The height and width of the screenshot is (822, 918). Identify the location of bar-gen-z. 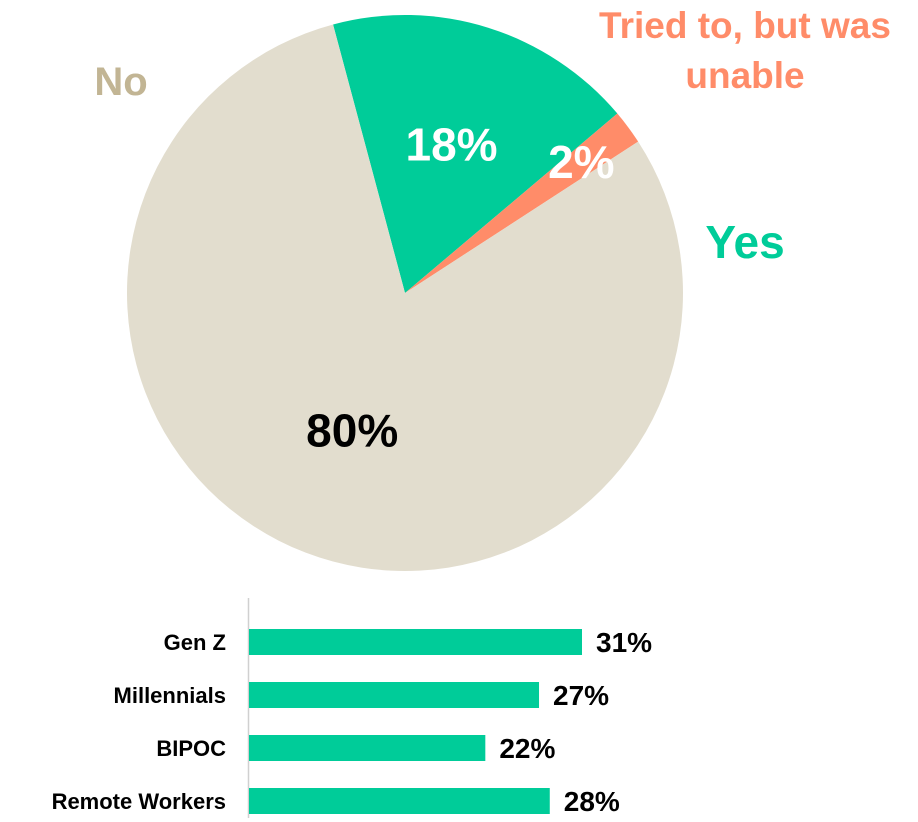
(415, 642).